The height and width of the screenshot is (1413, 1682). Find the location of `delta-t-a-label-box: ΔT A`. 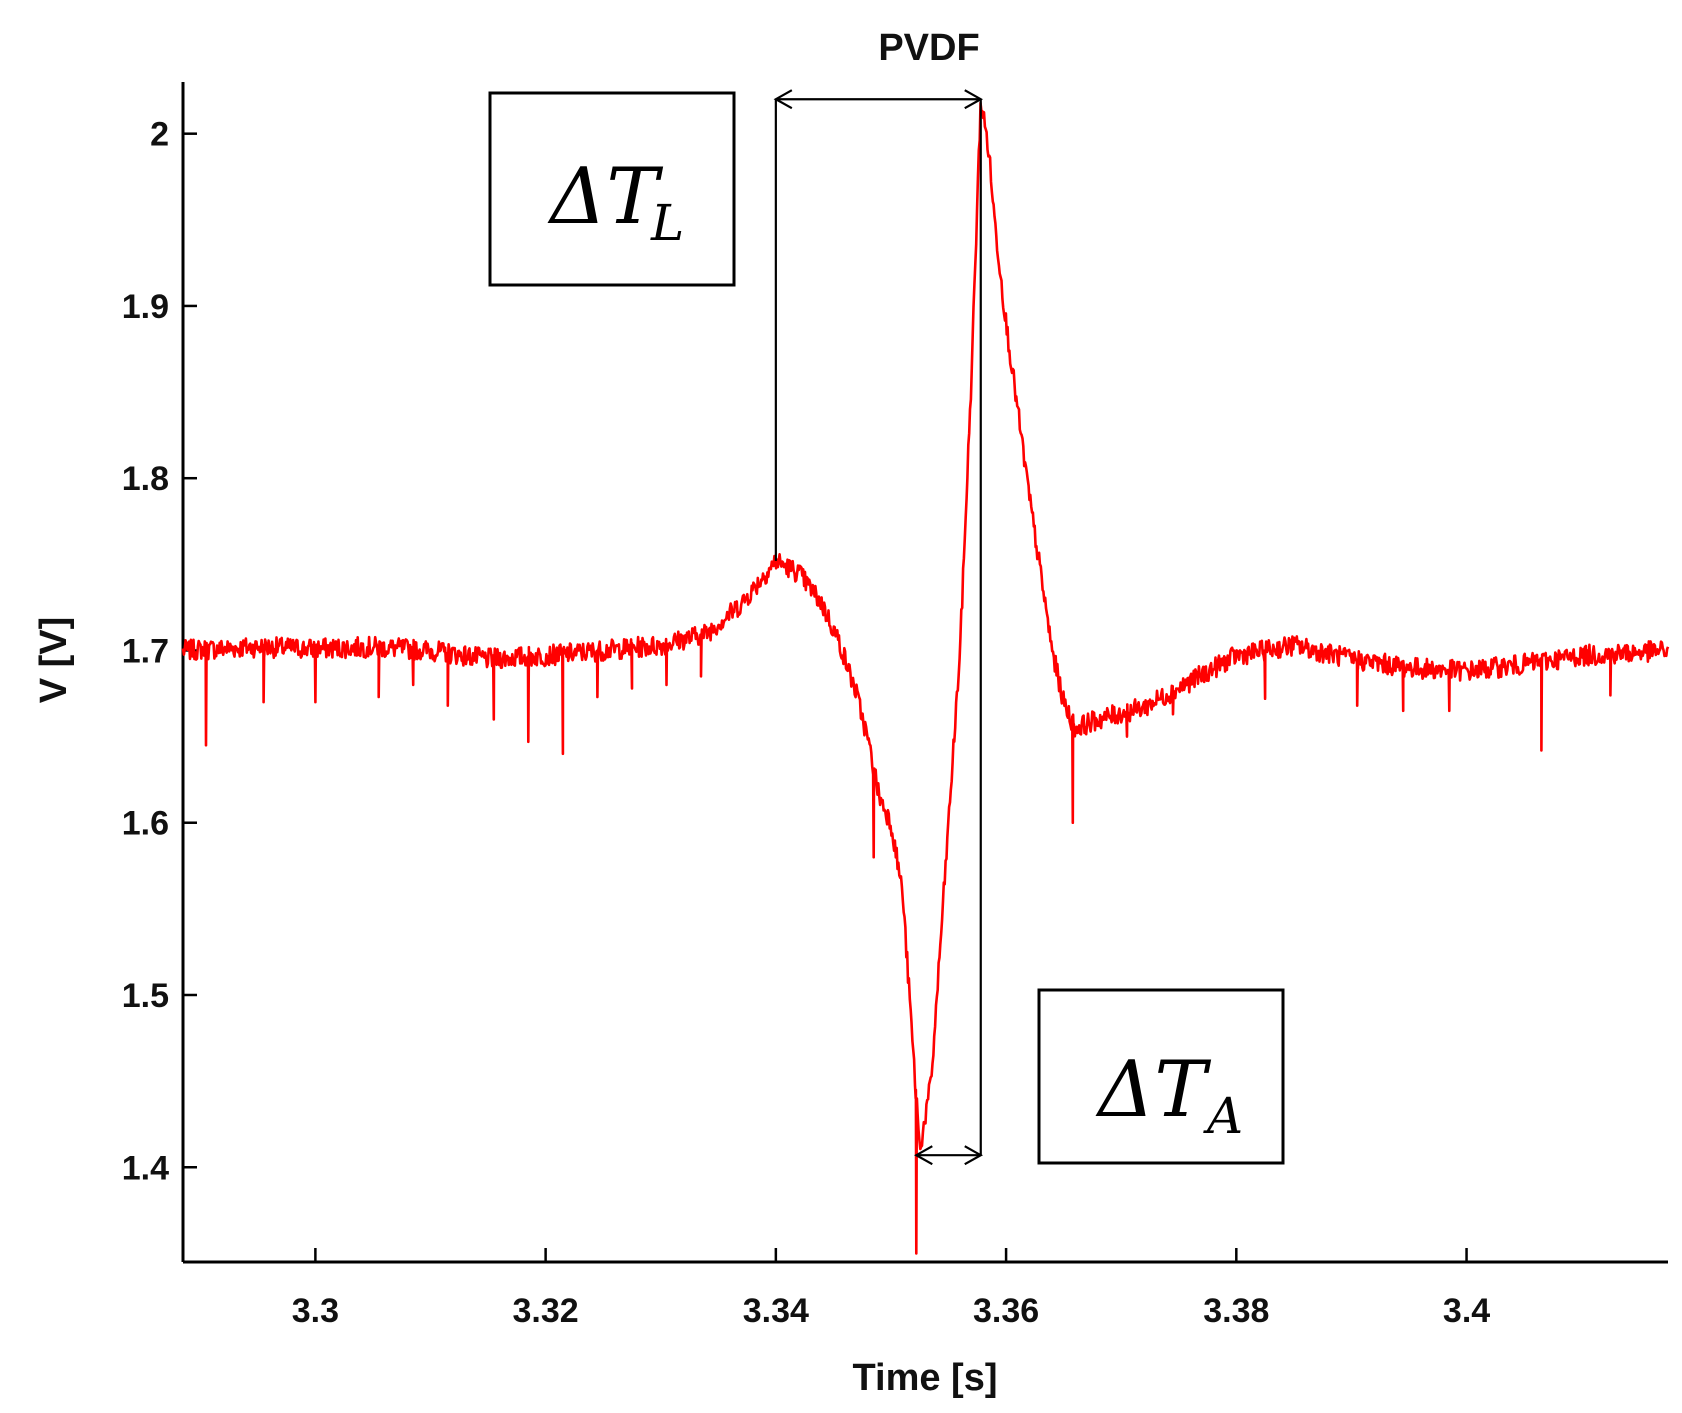

delta-t-a-label-box: ΔT A is located at coordinates (1161, 1076).